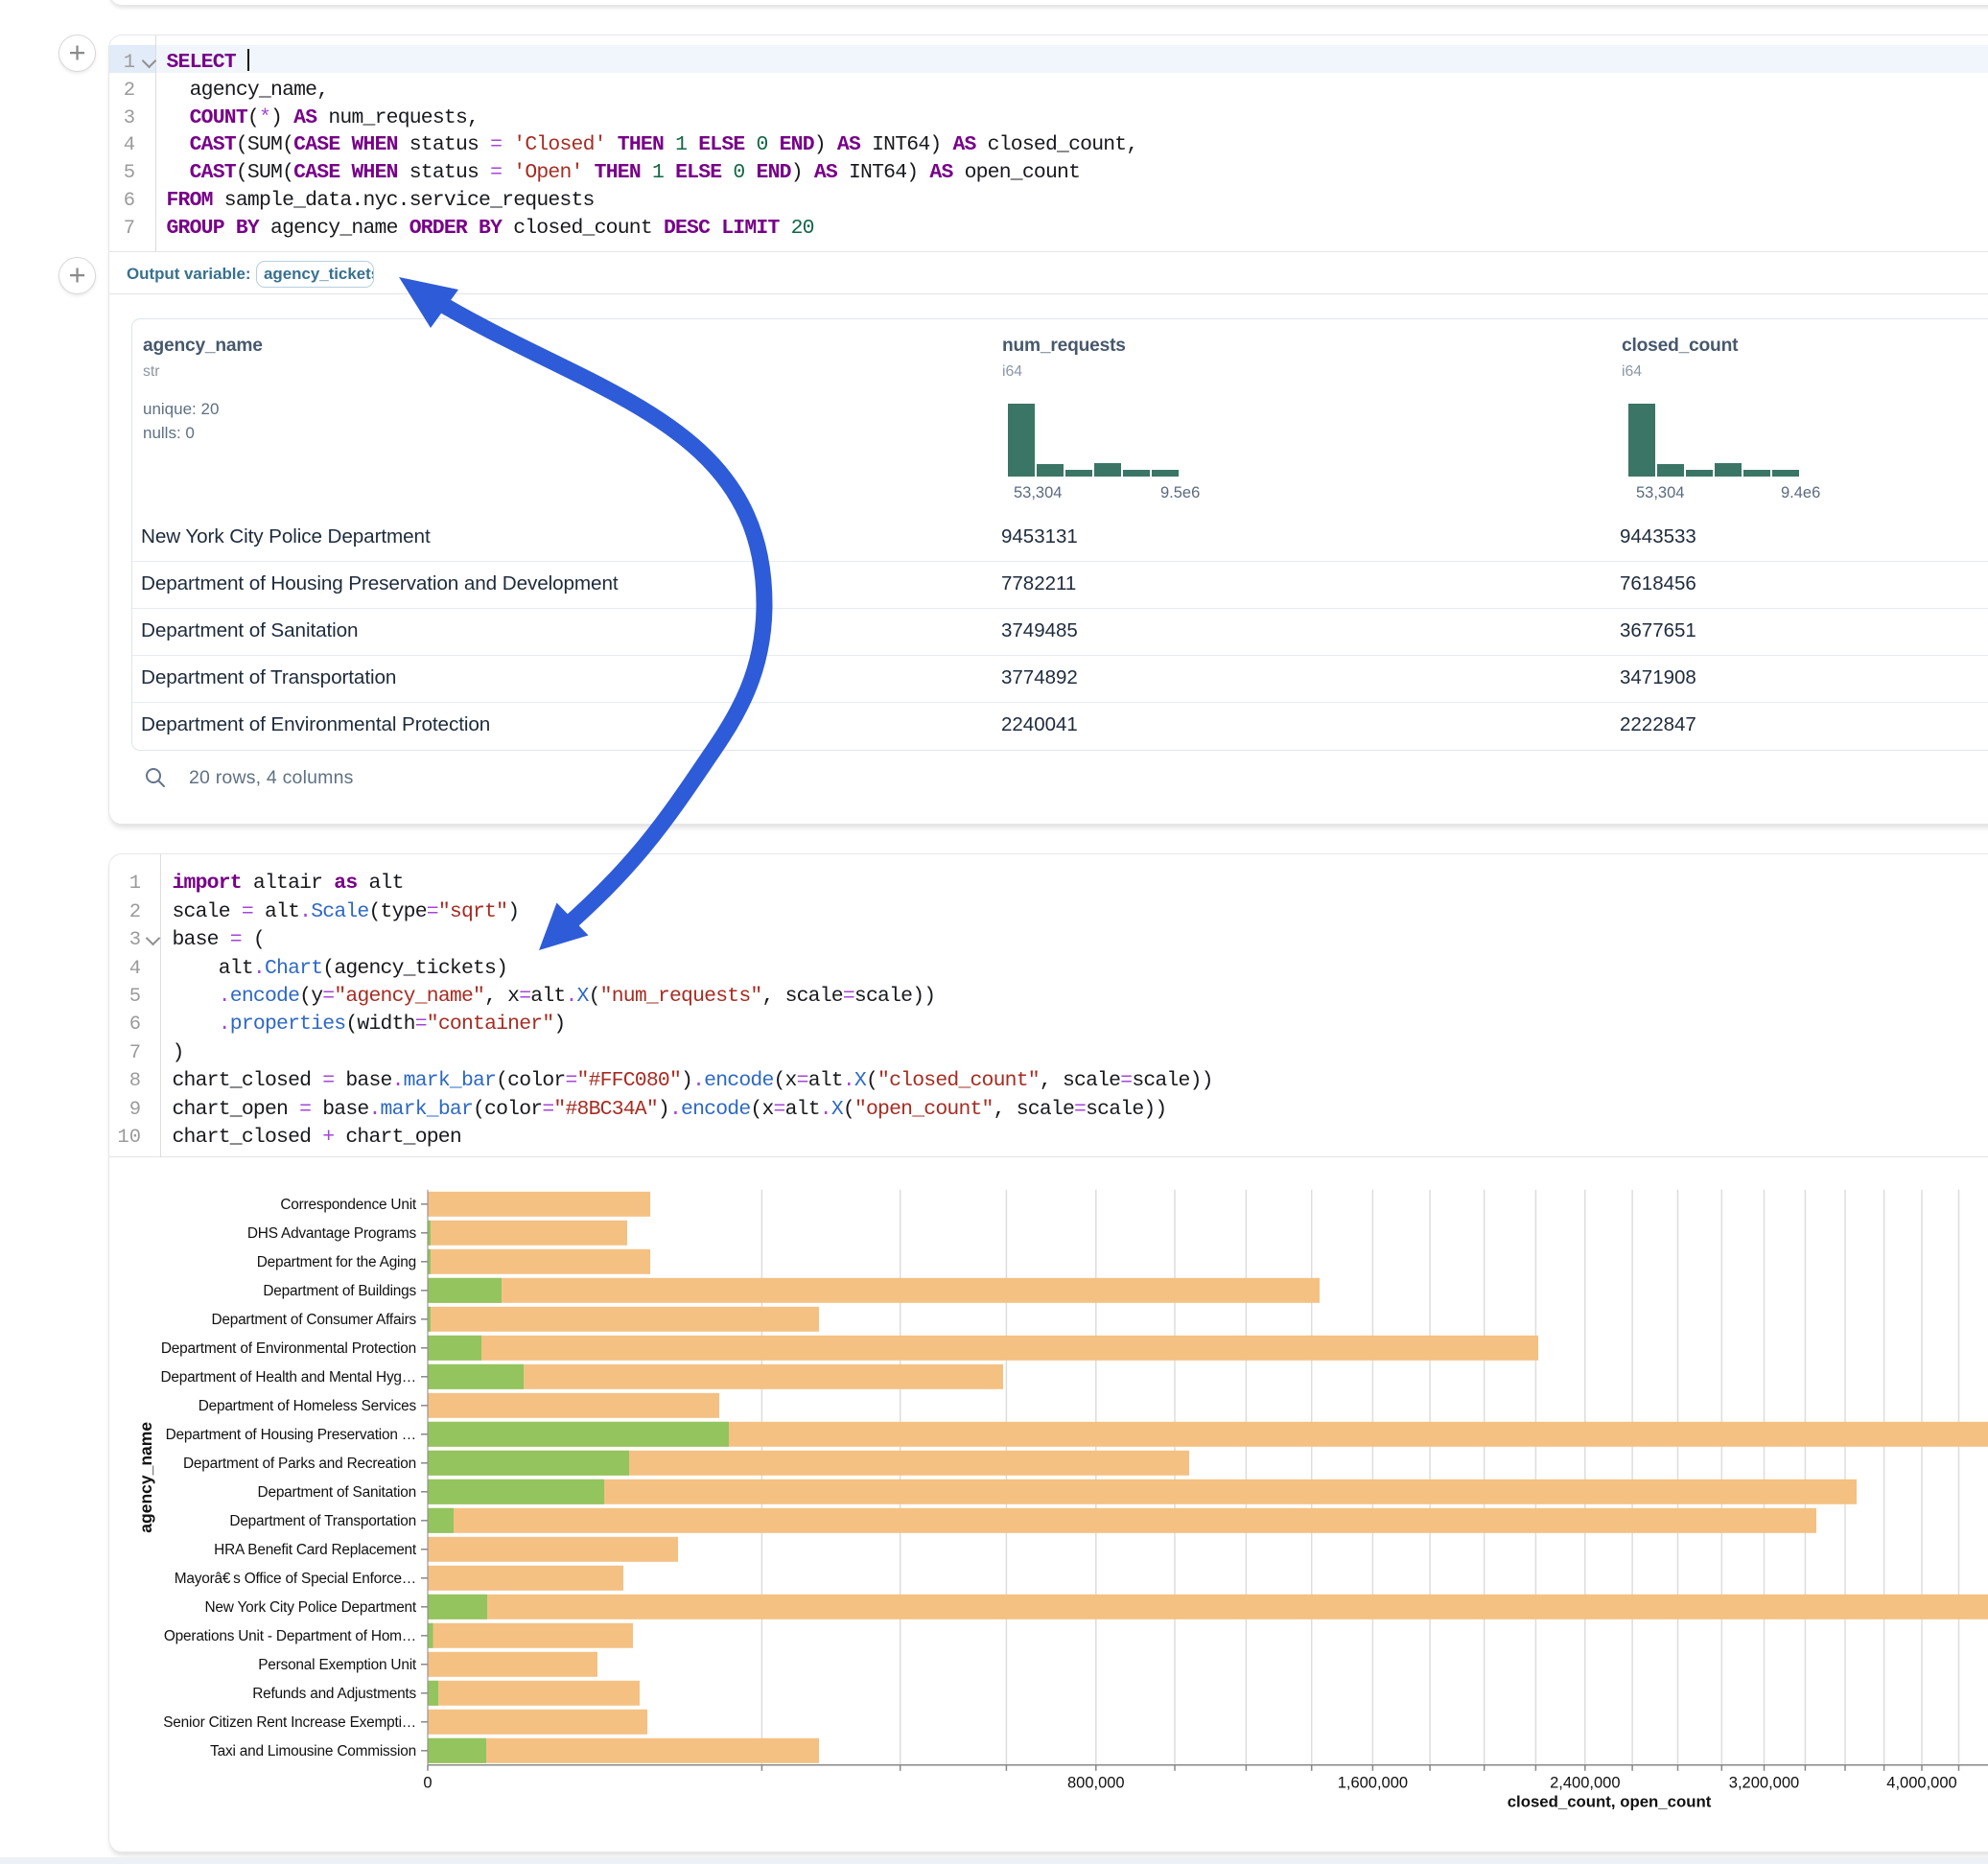 The image size is (1988, 1864). I want to click on svg-text: 0, so click(428, 1783).